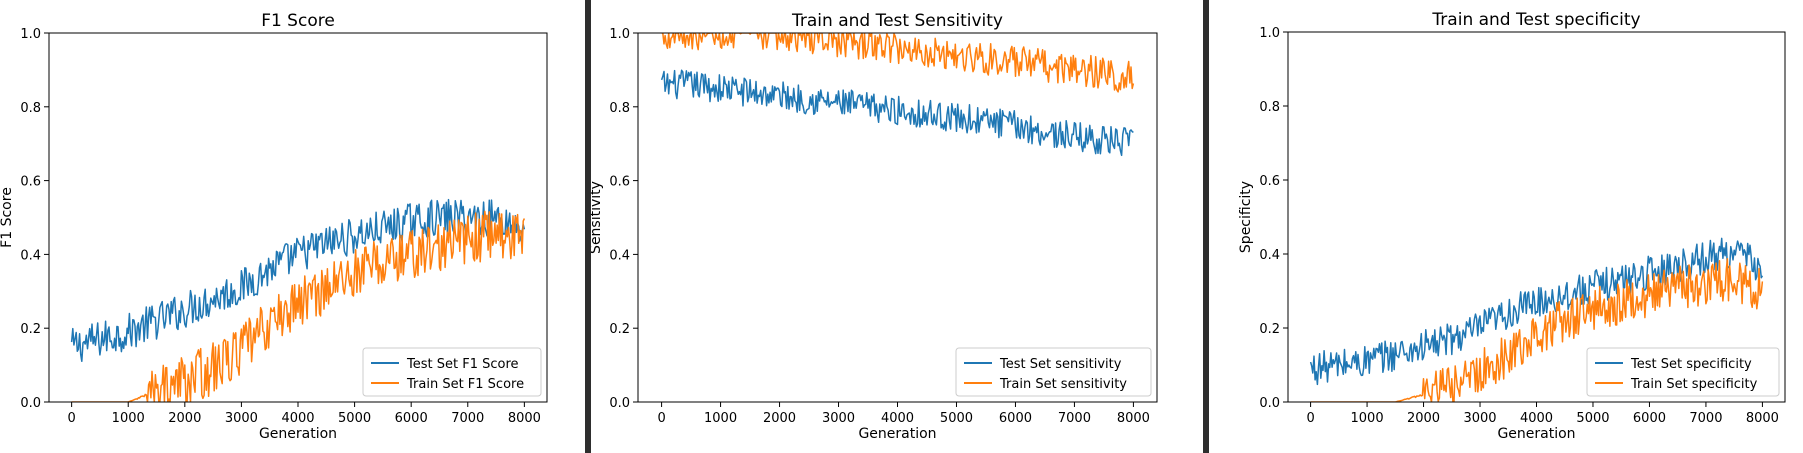 The image size is (1803, 453). I want to click on legend-label-test: Test Set specificity, so click(1691, 364).